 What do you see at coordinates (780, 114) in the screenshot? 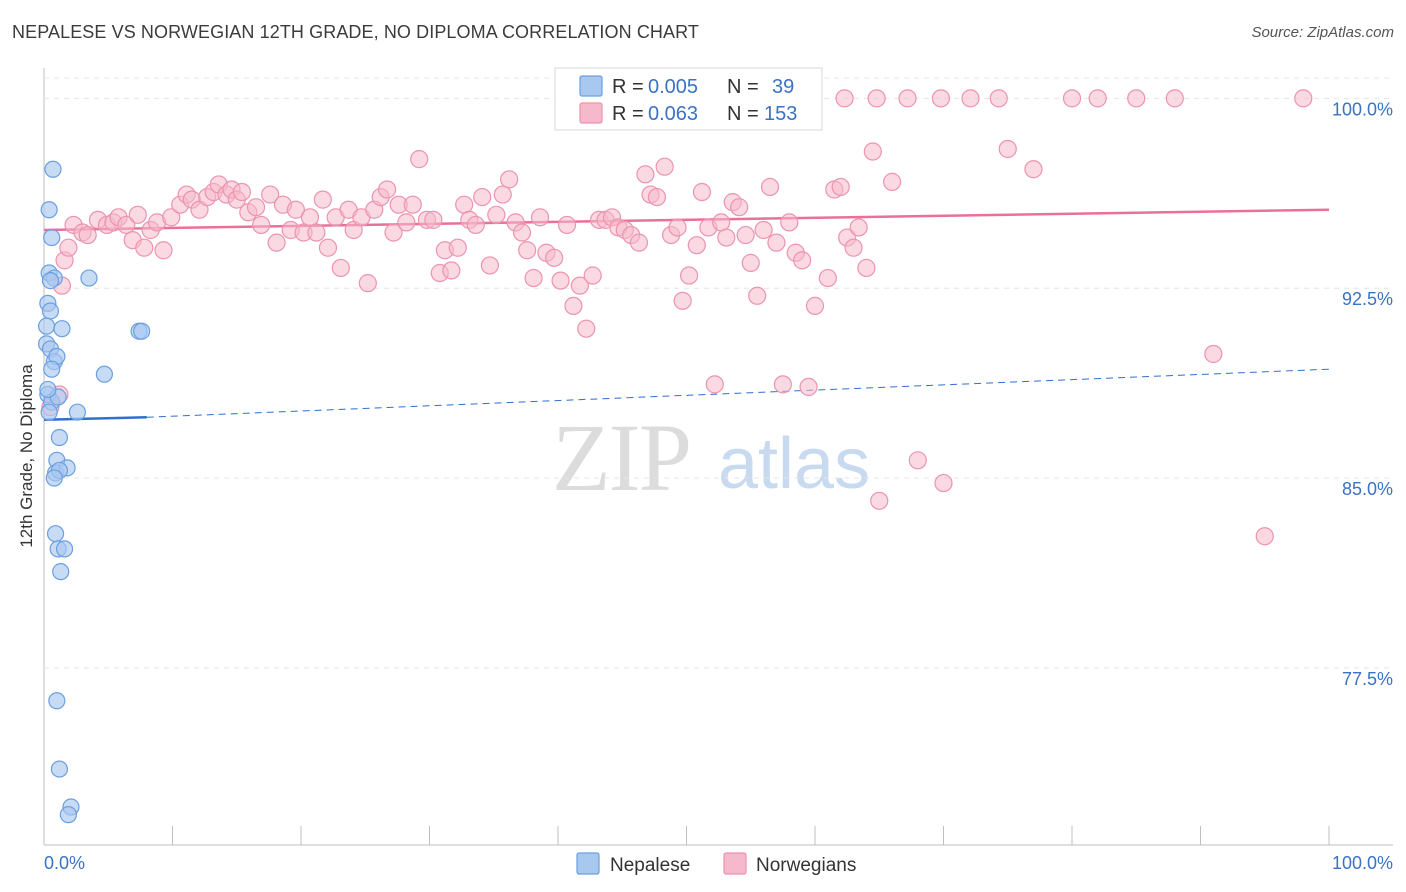
I see `legend-n-value-2: 153` at bounding box center [780, 114].